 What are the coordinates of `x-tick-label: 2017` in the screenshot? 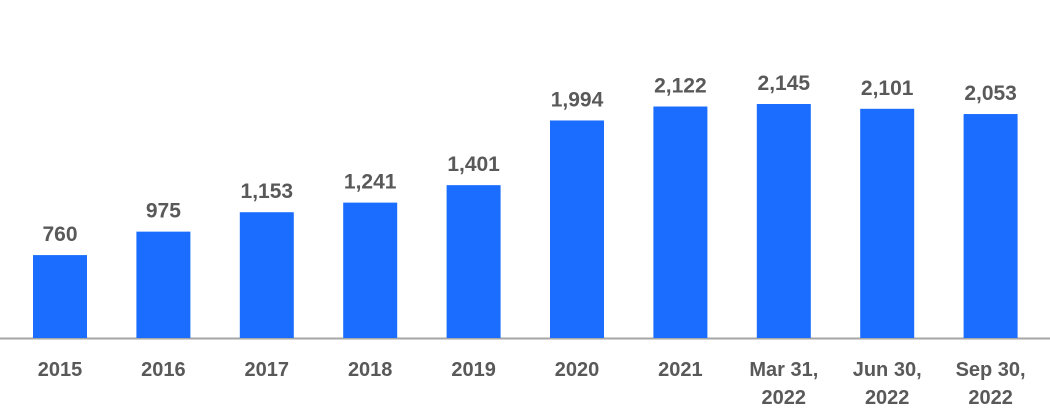 It's located at (267, 370).